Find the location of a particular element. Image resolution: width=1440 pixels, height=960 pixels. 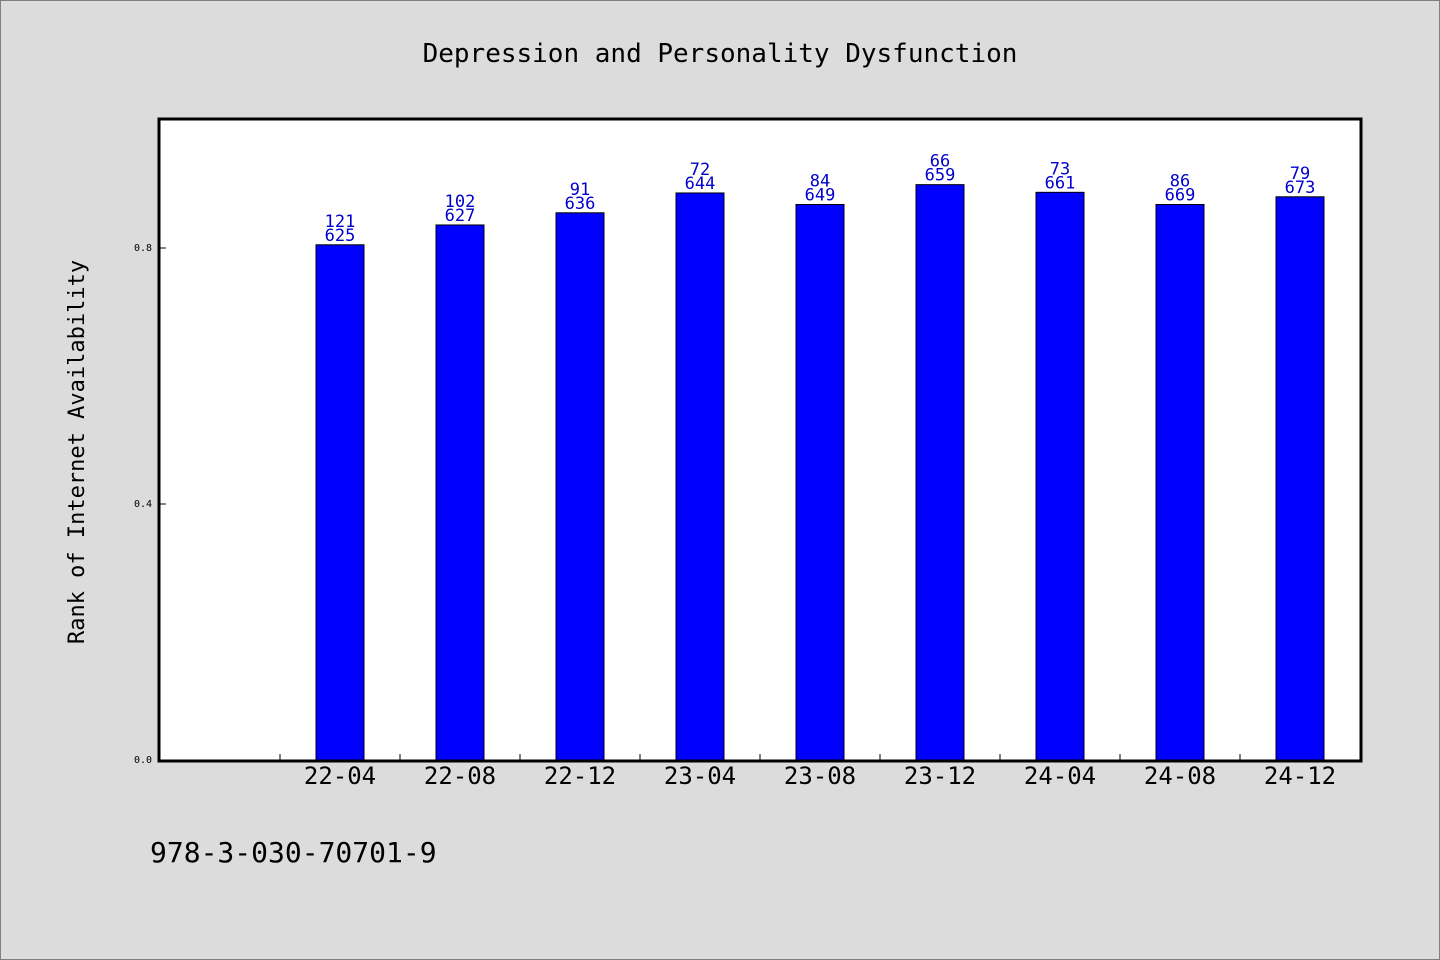

x-tick-label: 24-04 is located at coordinates (1060, 776).